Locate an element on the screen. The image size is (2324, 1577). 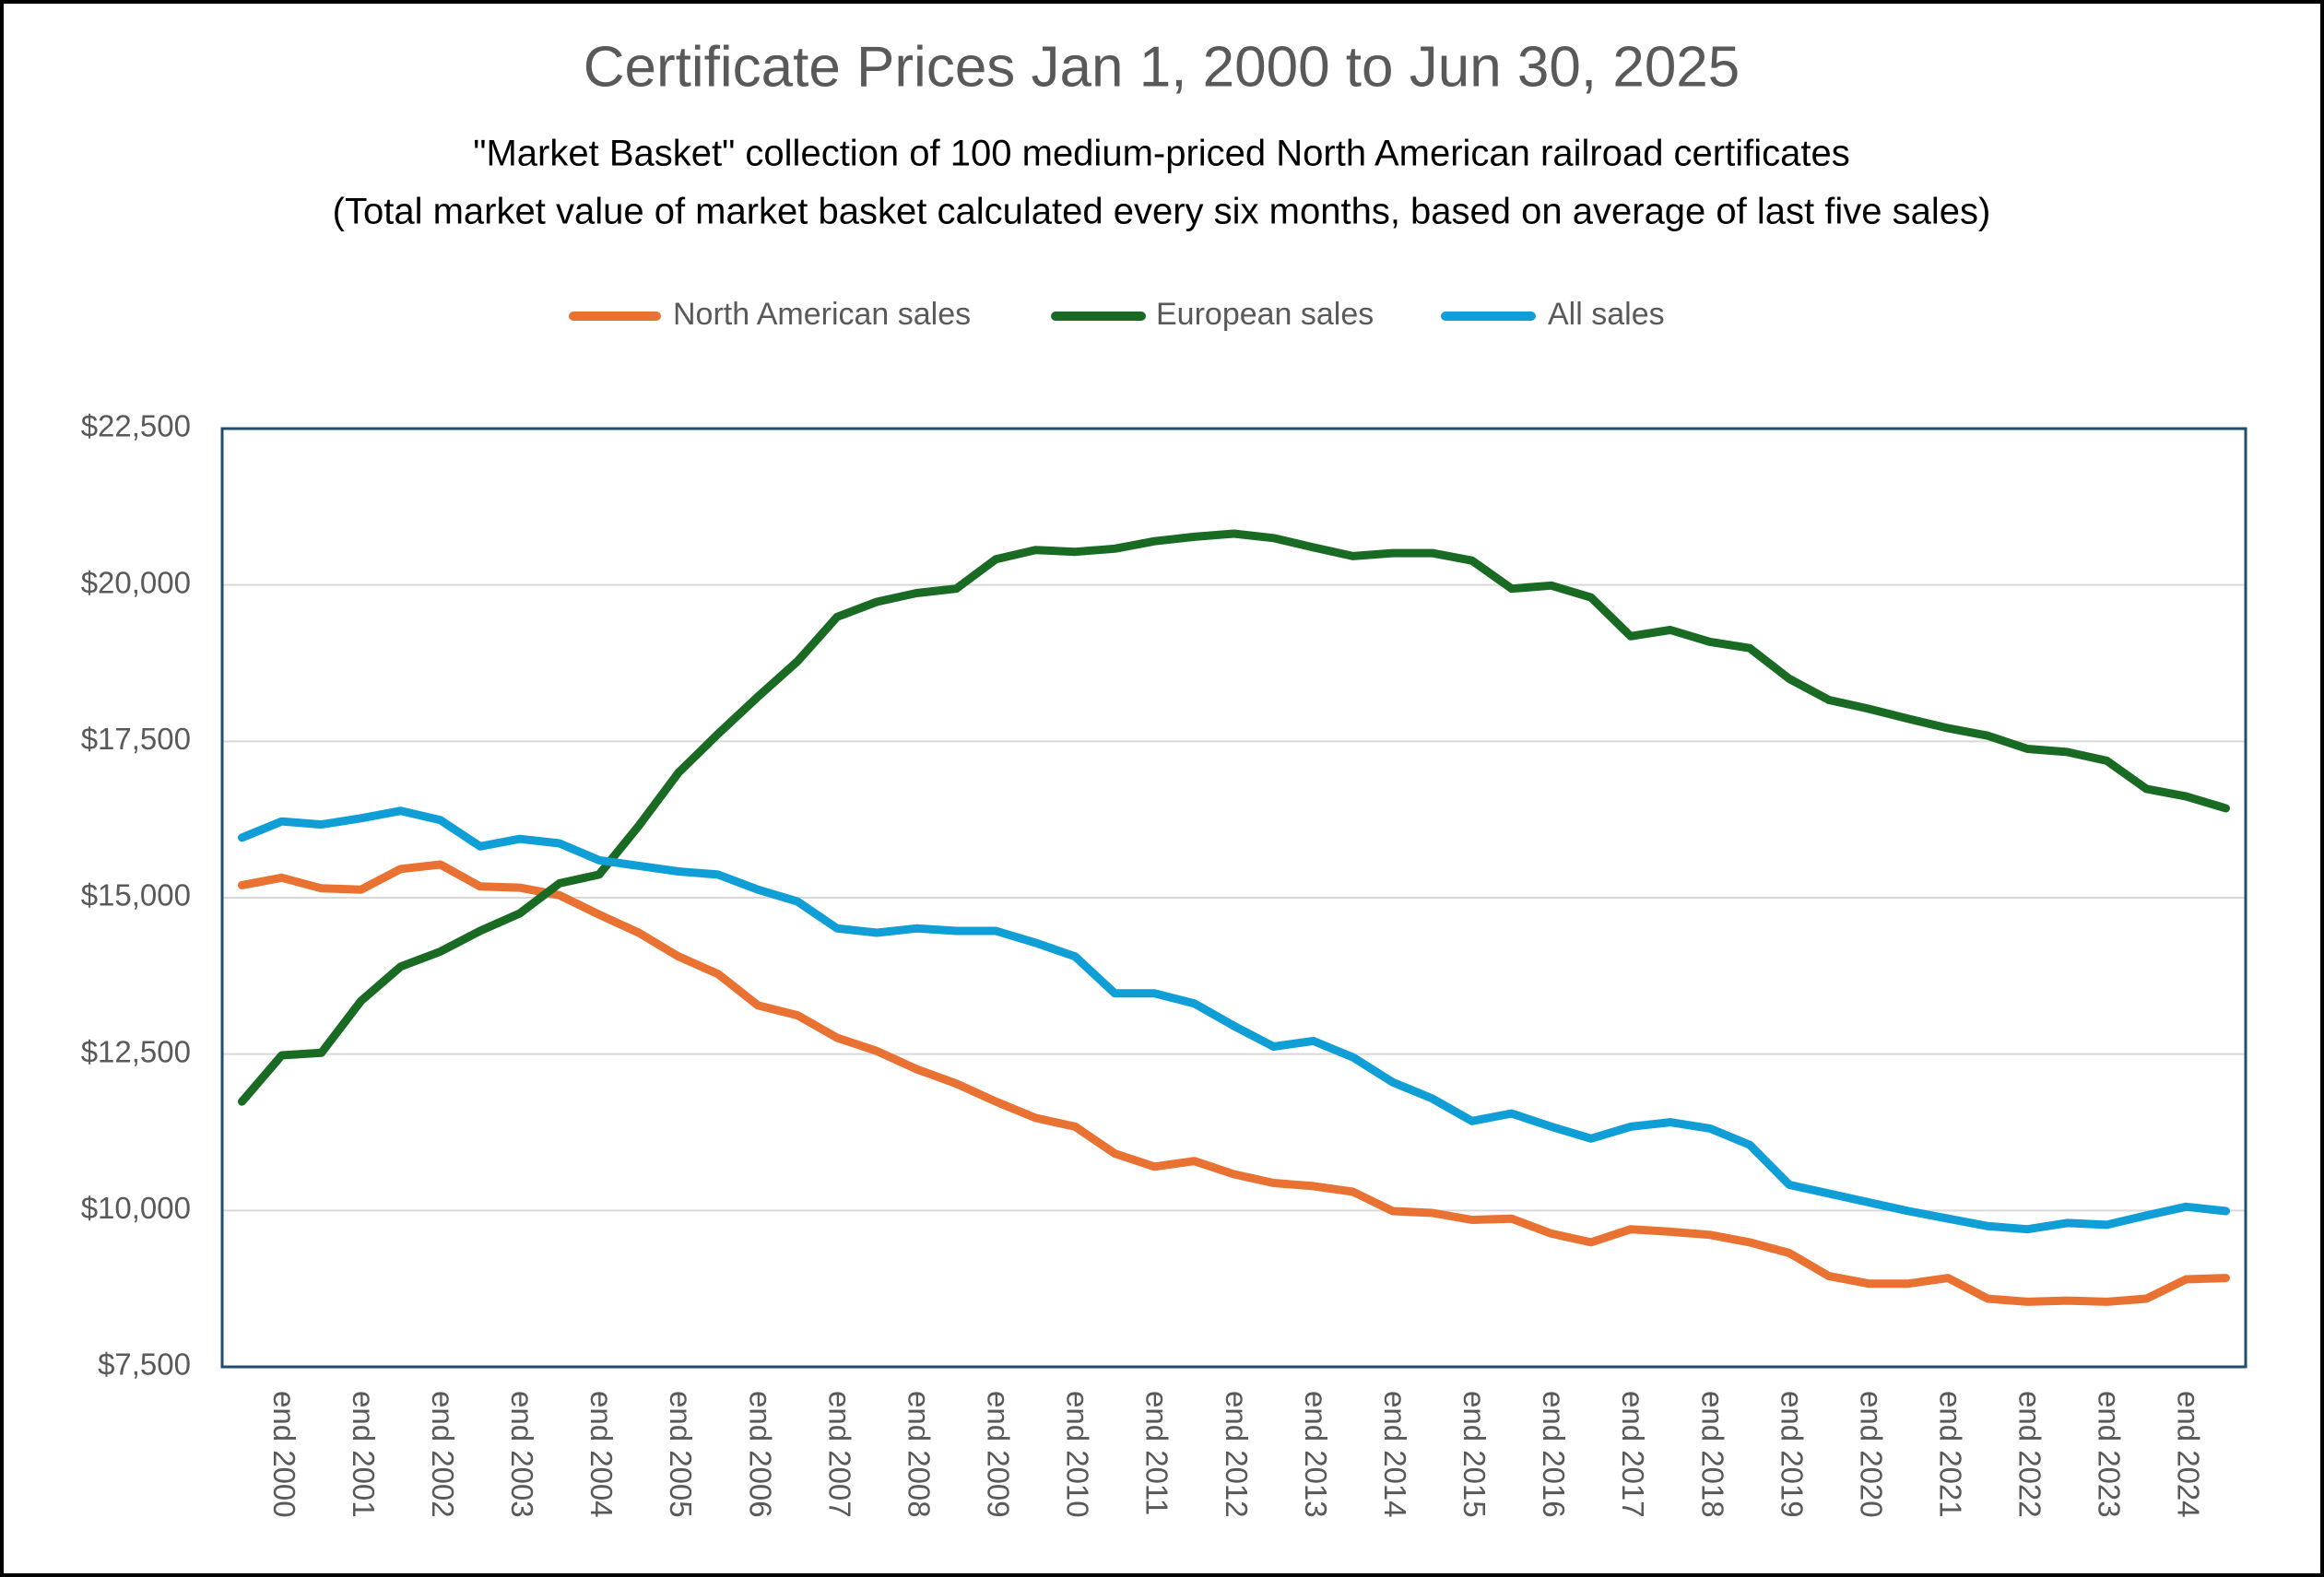
legend-label: North American sales is located at coordinates (822, 315).